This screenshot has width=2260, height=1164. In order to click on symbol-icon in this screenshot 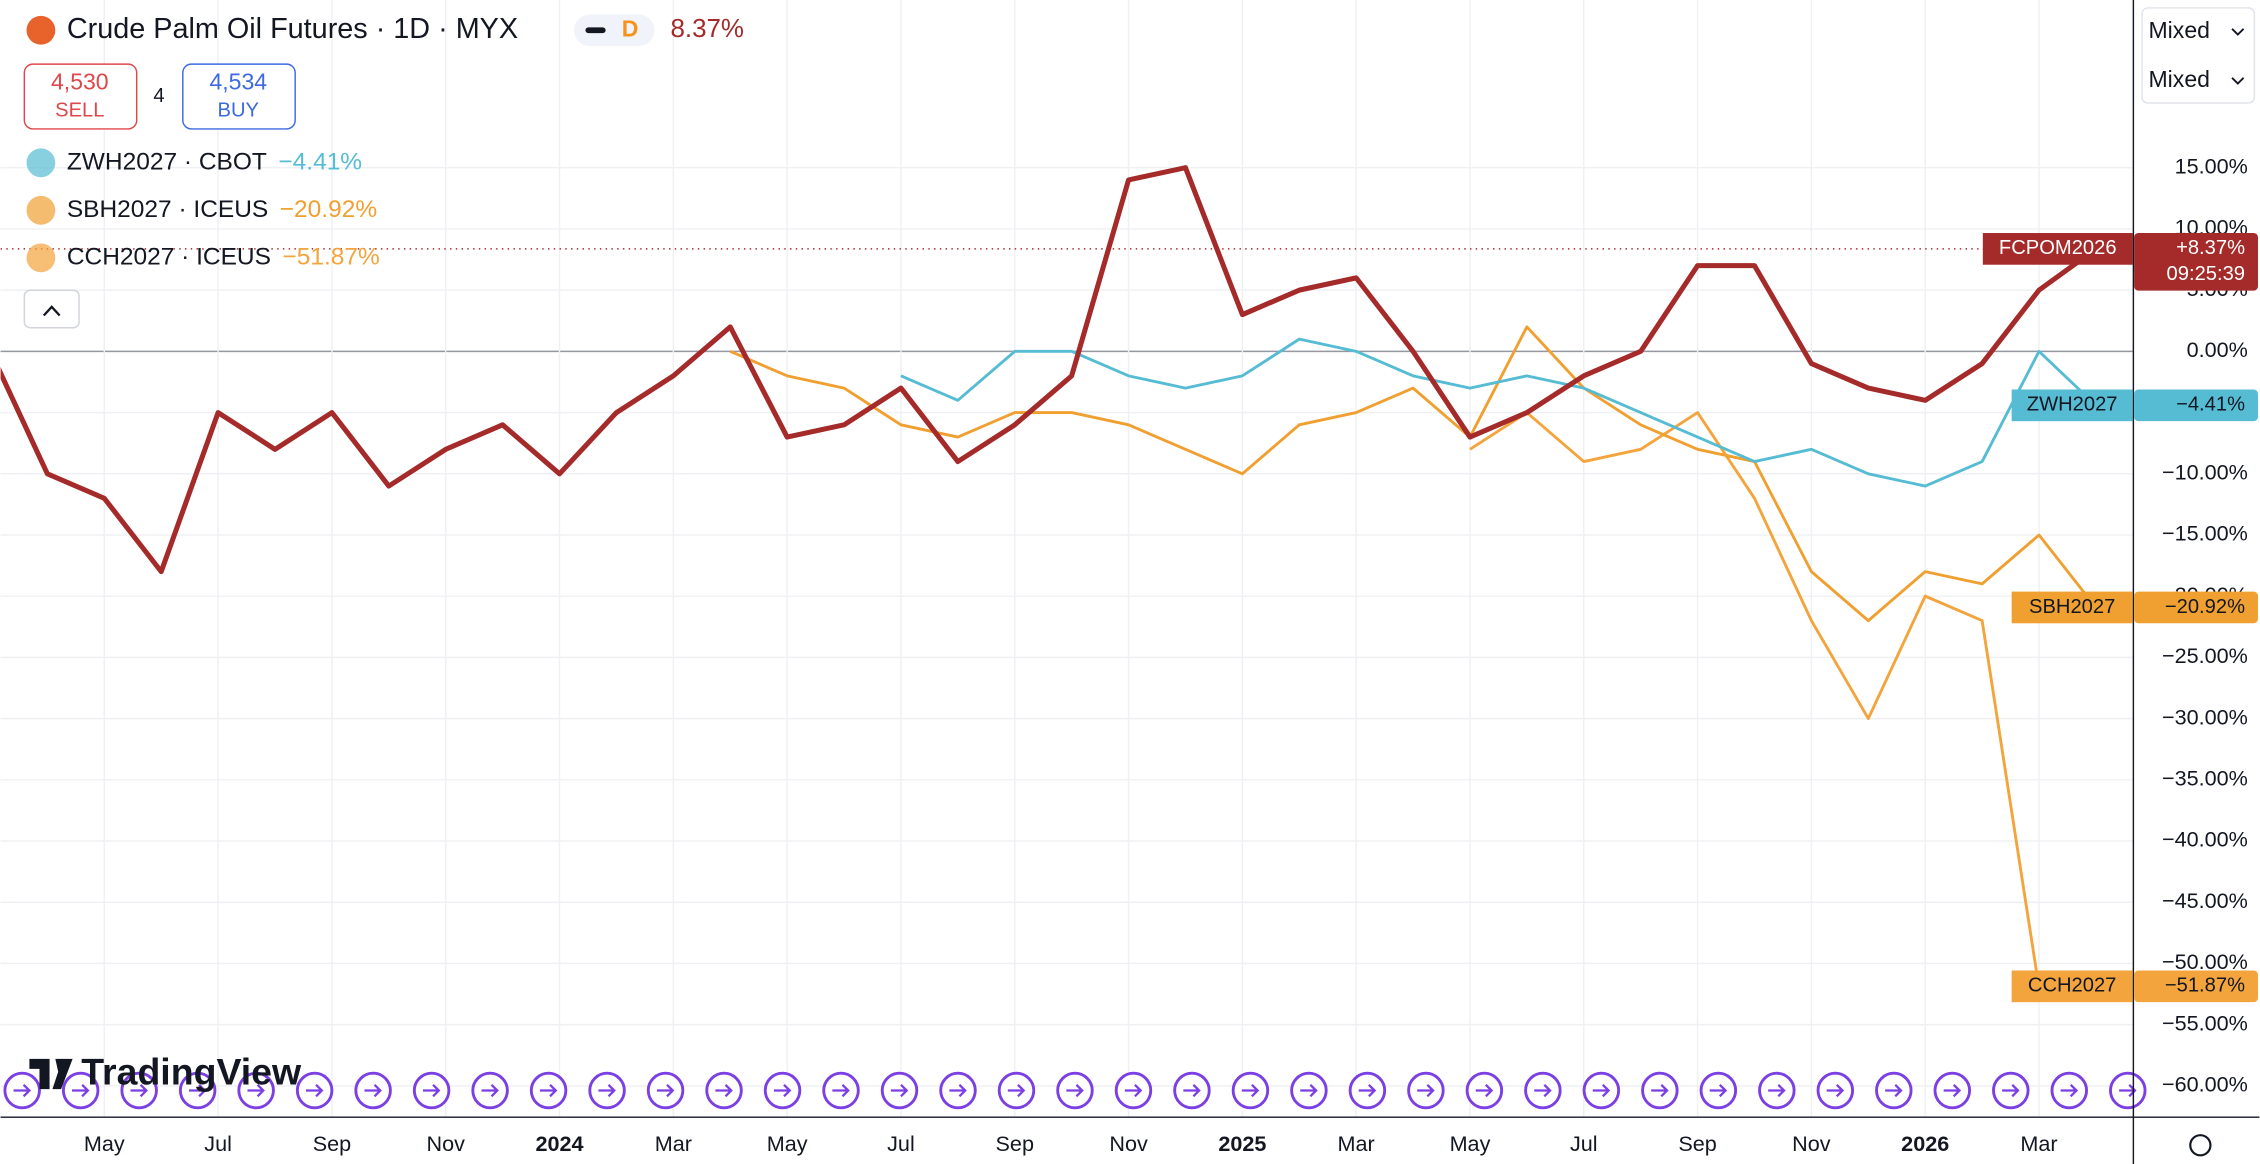, I will do `click(41, 30)`.